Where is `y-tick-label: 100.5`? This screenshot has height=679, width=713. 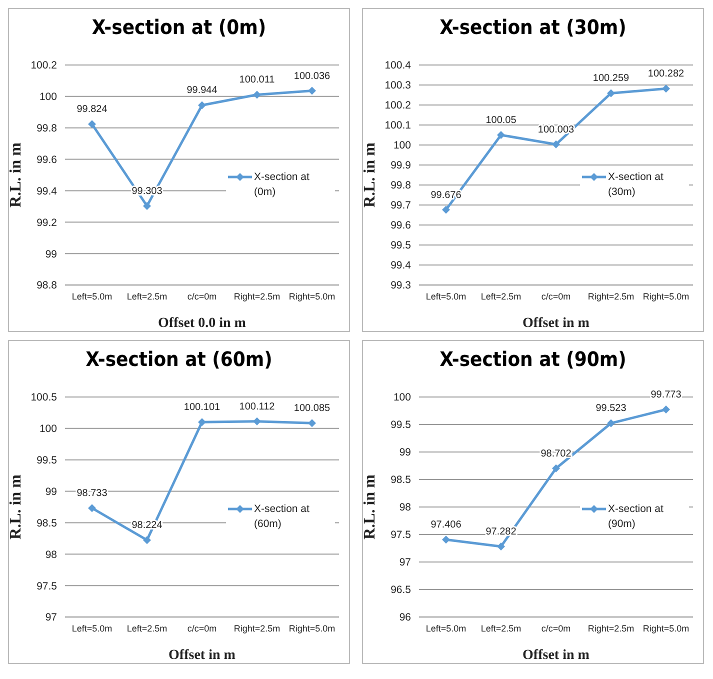
y-tick-label: 100.5 is located at coordinates (44, 398).